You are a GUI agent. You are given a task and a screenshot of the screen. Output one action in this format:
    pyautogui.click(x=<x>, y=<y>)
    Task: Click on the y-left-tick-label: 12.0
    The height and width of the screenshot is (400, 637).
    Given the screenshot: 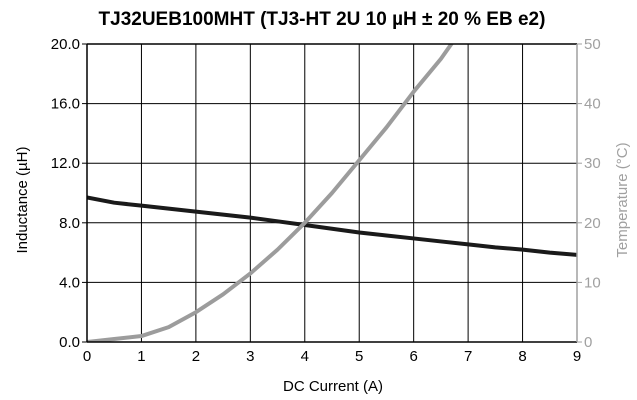 What is the action you would take?
    pyautogui.click(x=65, y=163)
    